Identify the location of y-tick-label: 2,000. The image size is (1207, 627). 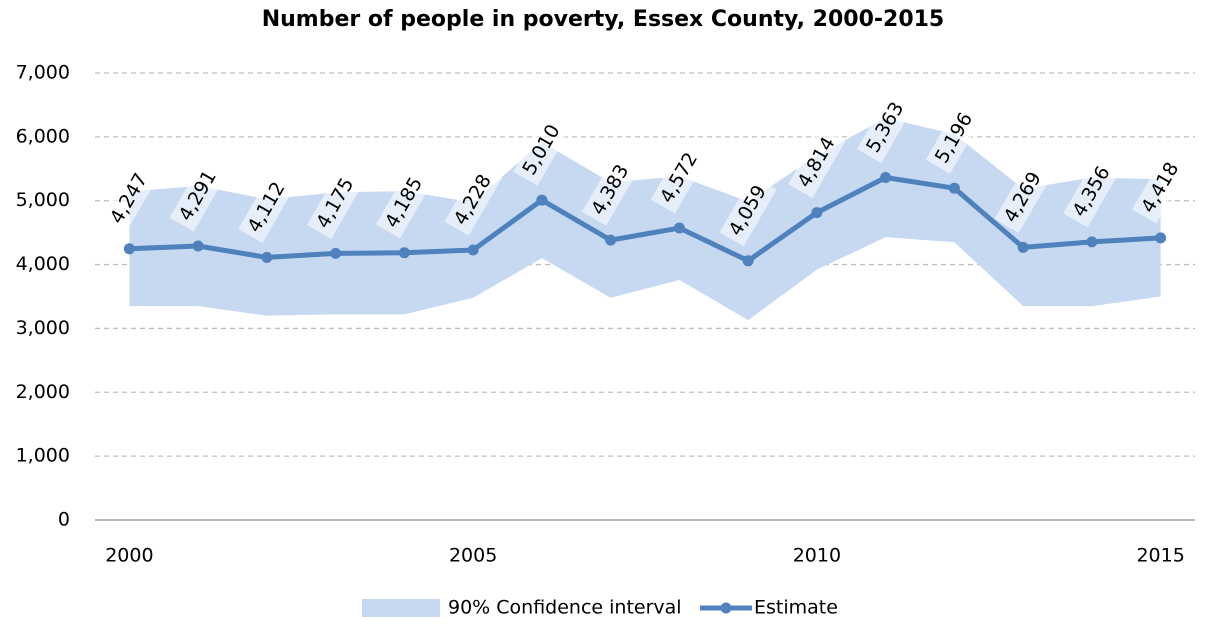
(43, 392).